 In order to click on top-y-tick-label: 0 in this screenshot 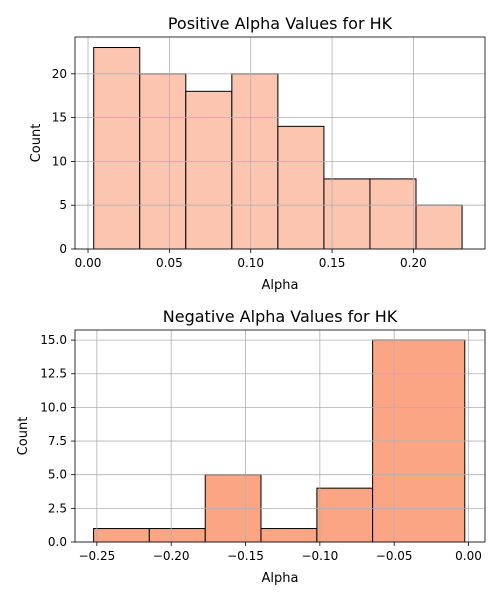, I will do `click(63, 249)`.